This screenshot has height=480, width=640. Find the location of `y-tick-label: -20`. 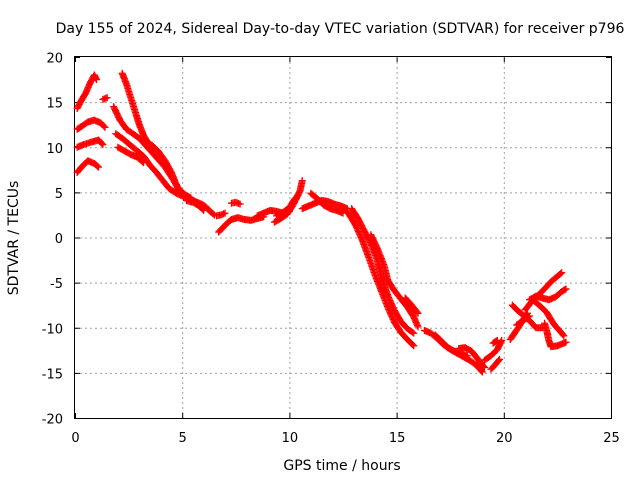

y-tick-label: -20 is located at coordinates (52, 420).